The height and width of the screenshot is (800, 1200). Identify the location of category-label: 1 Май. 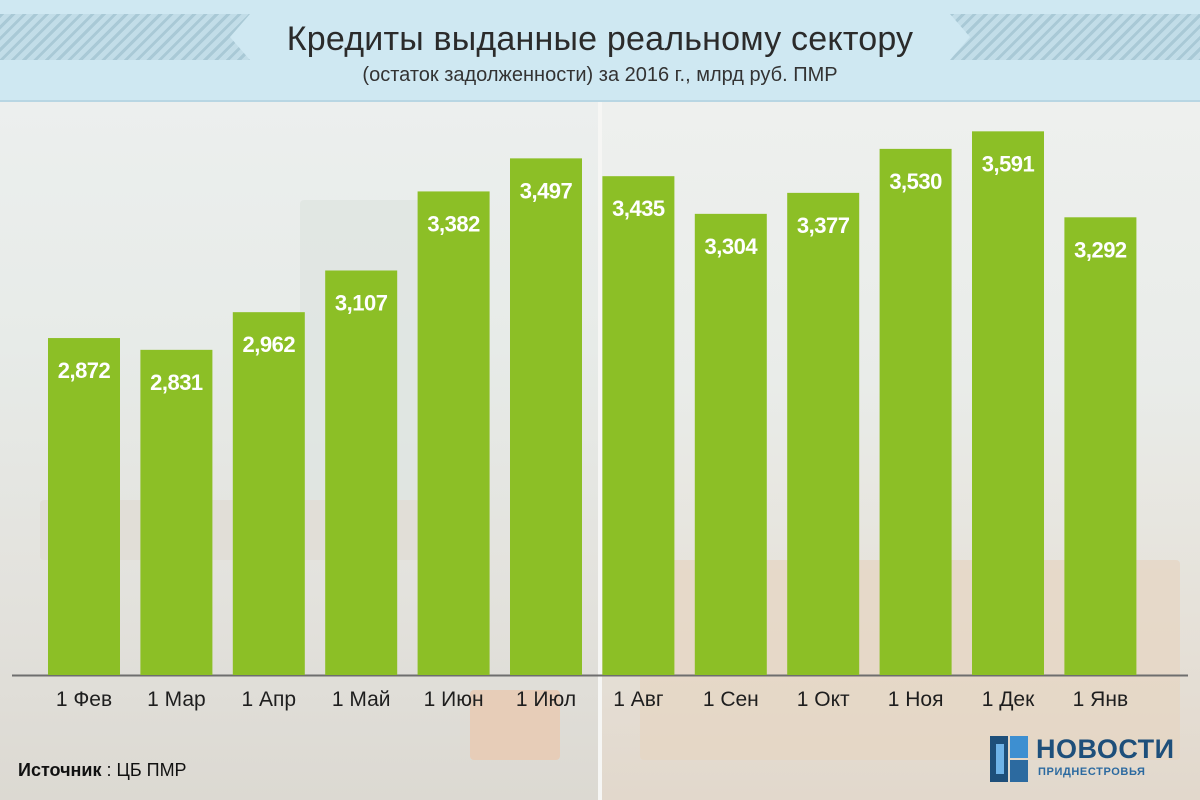
(361, 699).